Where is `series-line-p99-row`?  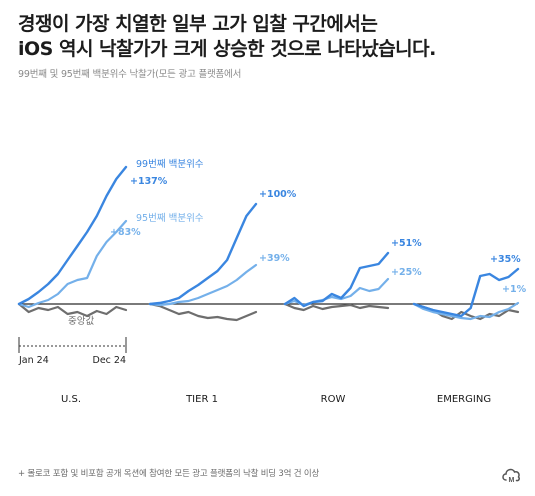
series-line-p99-row is located at coordinates (336, 279).